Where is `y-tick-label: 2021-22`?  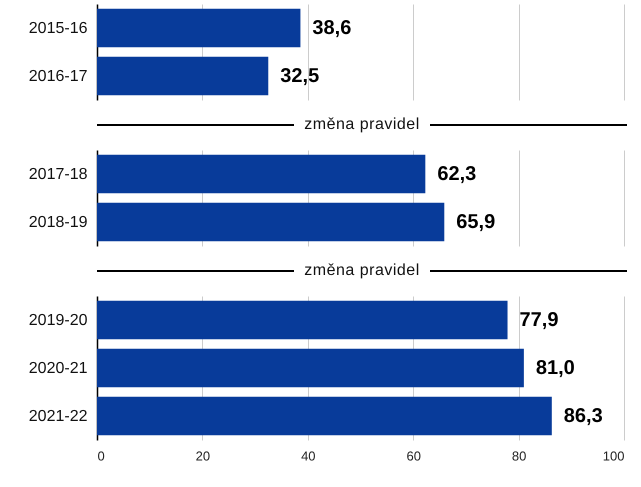 y-tick-label: 2021-22 is located at coordinates (58, 416).